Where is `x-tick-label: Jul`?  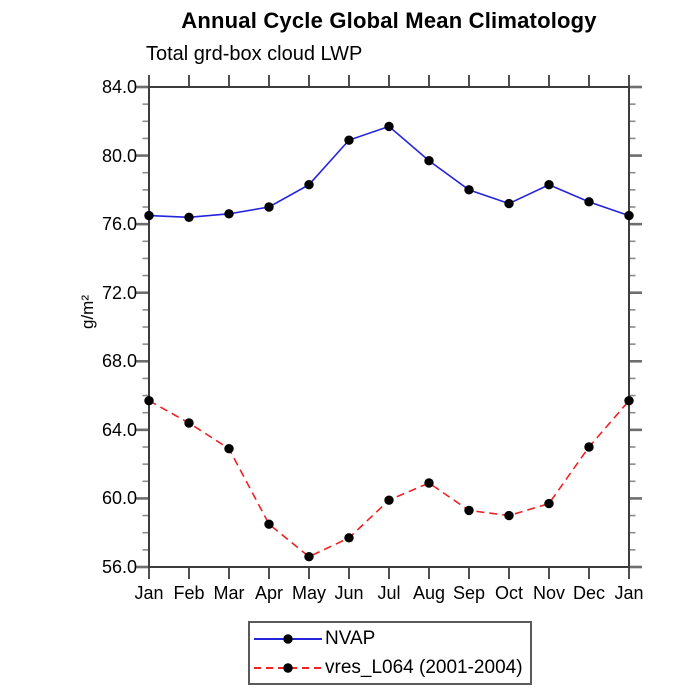 x-tick-label: Jul is located at coordinates (389, 593).